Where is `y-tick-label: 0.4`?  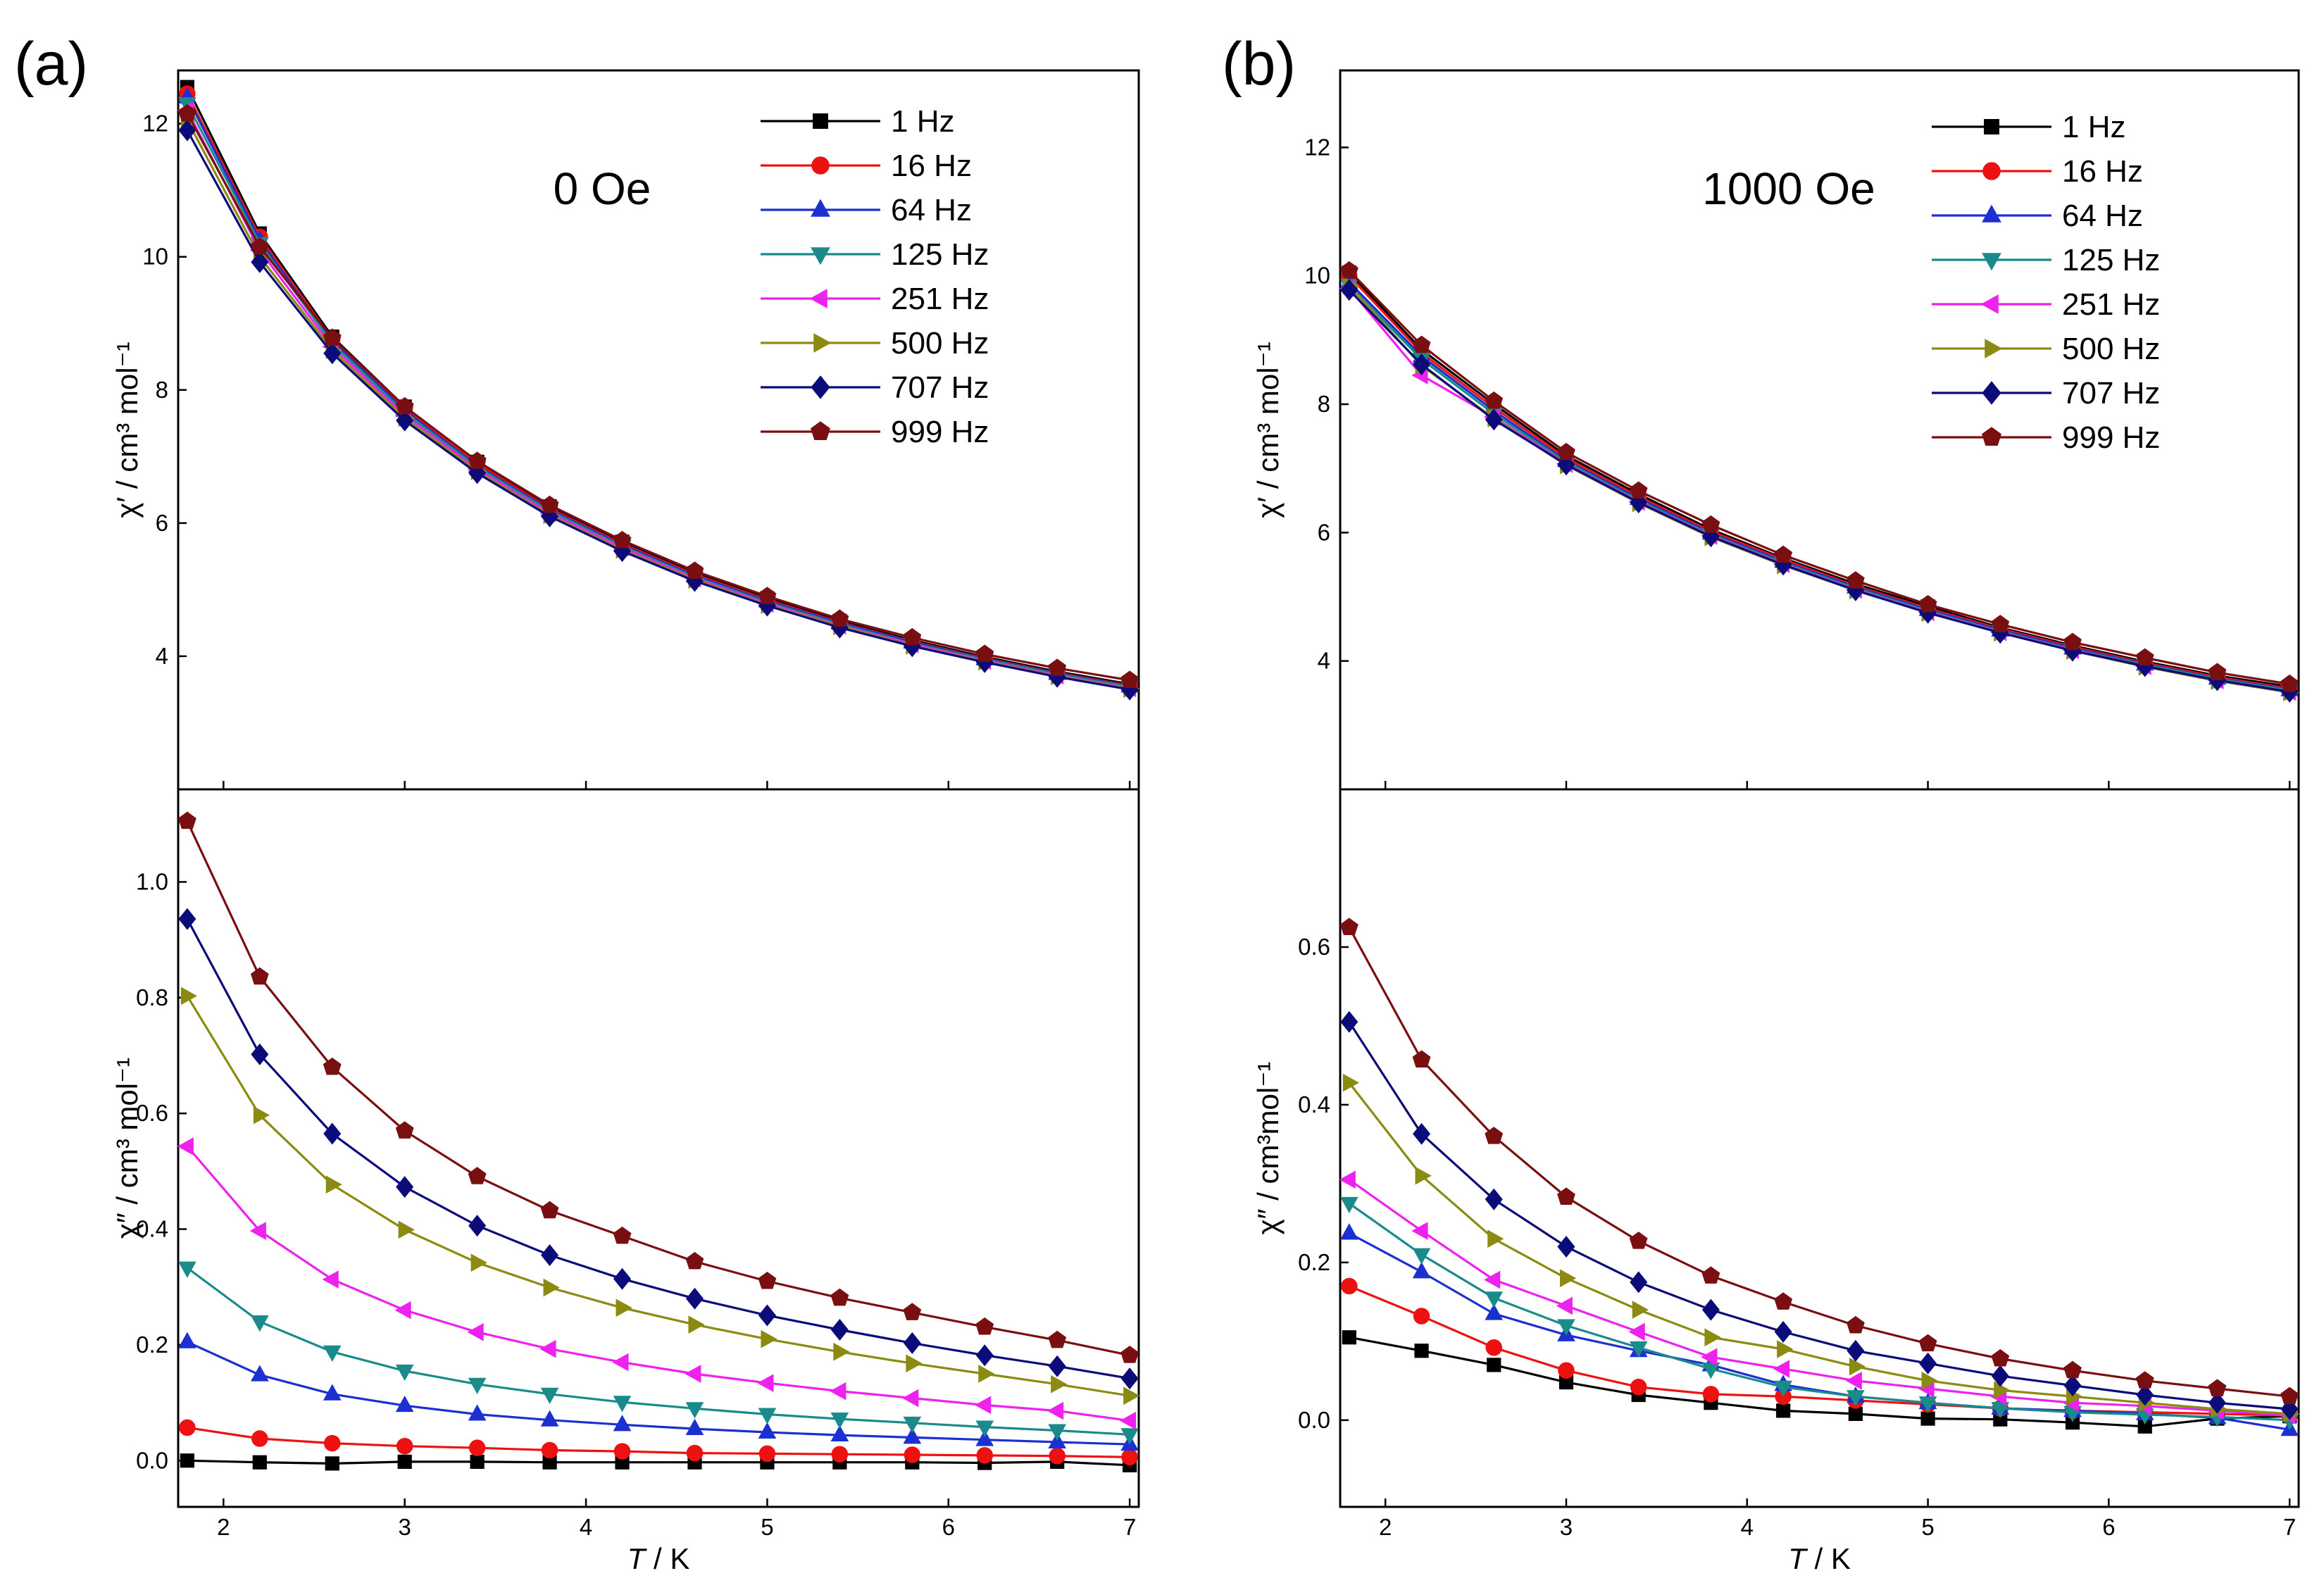
y-tick-label: 0.4 is located at coordinates (1314, 1104).